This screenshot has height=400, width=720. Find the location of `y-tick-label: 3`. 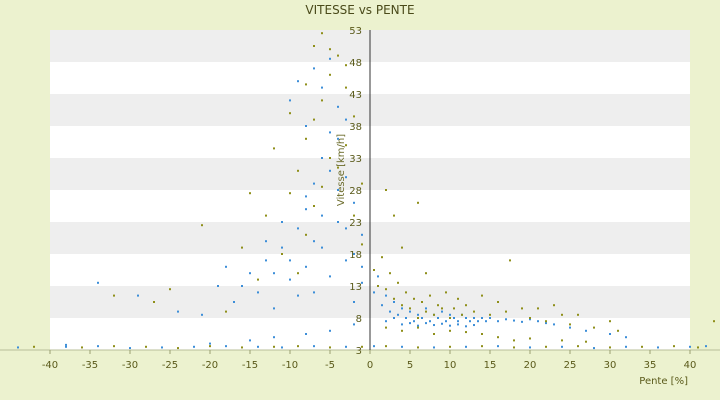

y-tick-label: 3 is located at coordinates (359, 351).